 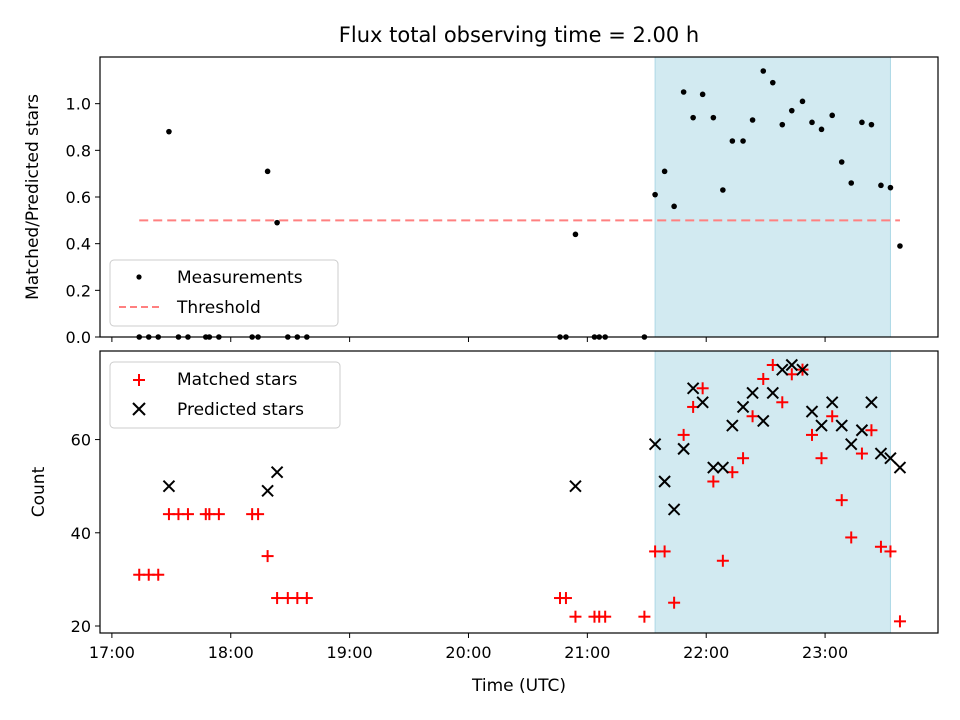 I want to click on x-tick-label: 17:00, so click(x=112, y=652).